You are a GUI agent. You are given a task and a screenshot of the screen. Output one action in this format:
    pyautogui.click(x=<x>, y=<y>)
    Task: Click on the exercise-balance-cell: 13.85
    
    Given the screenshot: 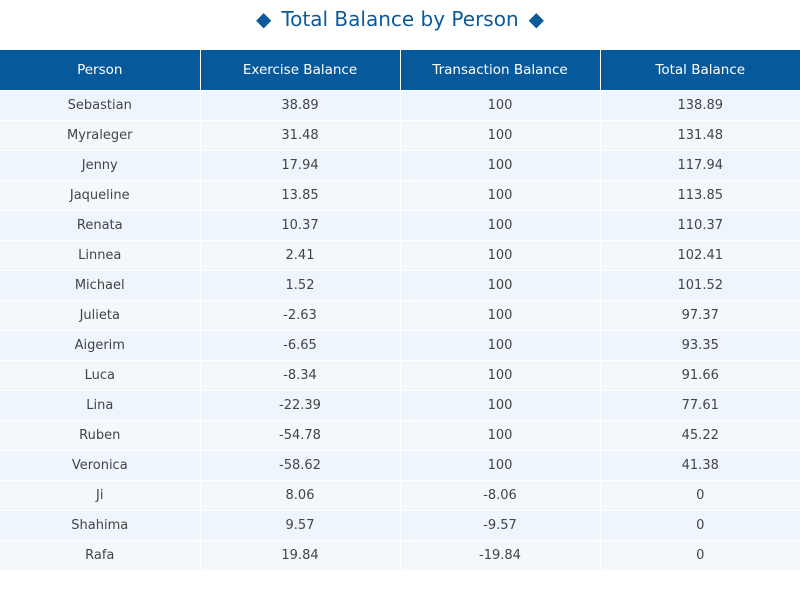 What is the action you would take?
    pyautogui.click(x=299, y=195)
    